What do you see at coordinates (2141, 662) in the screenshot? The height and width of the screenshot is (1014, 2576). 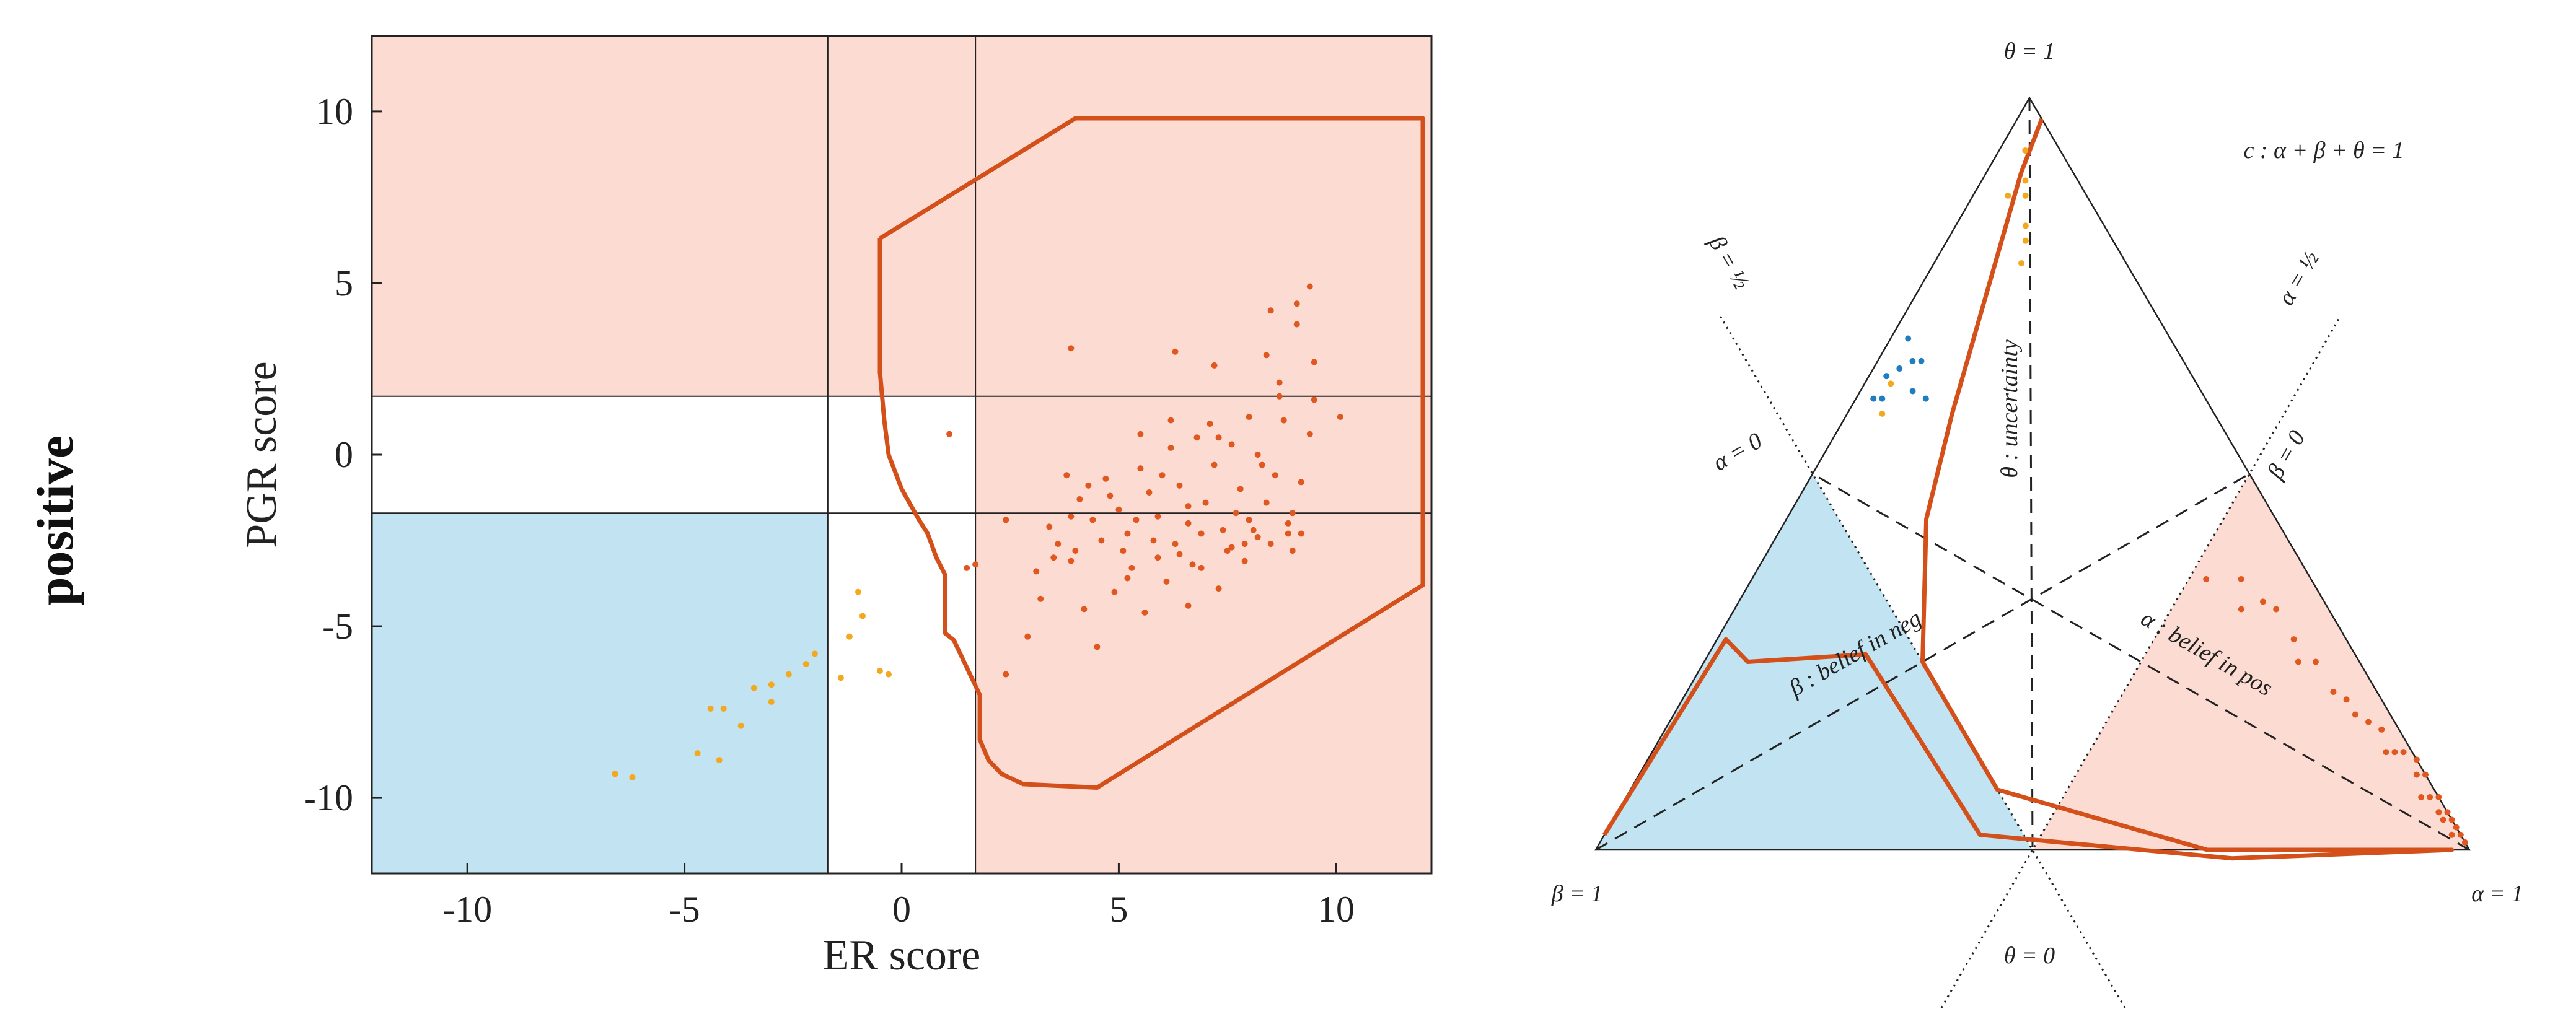 I see `alpha-median` at bounding box center [2141, 662].